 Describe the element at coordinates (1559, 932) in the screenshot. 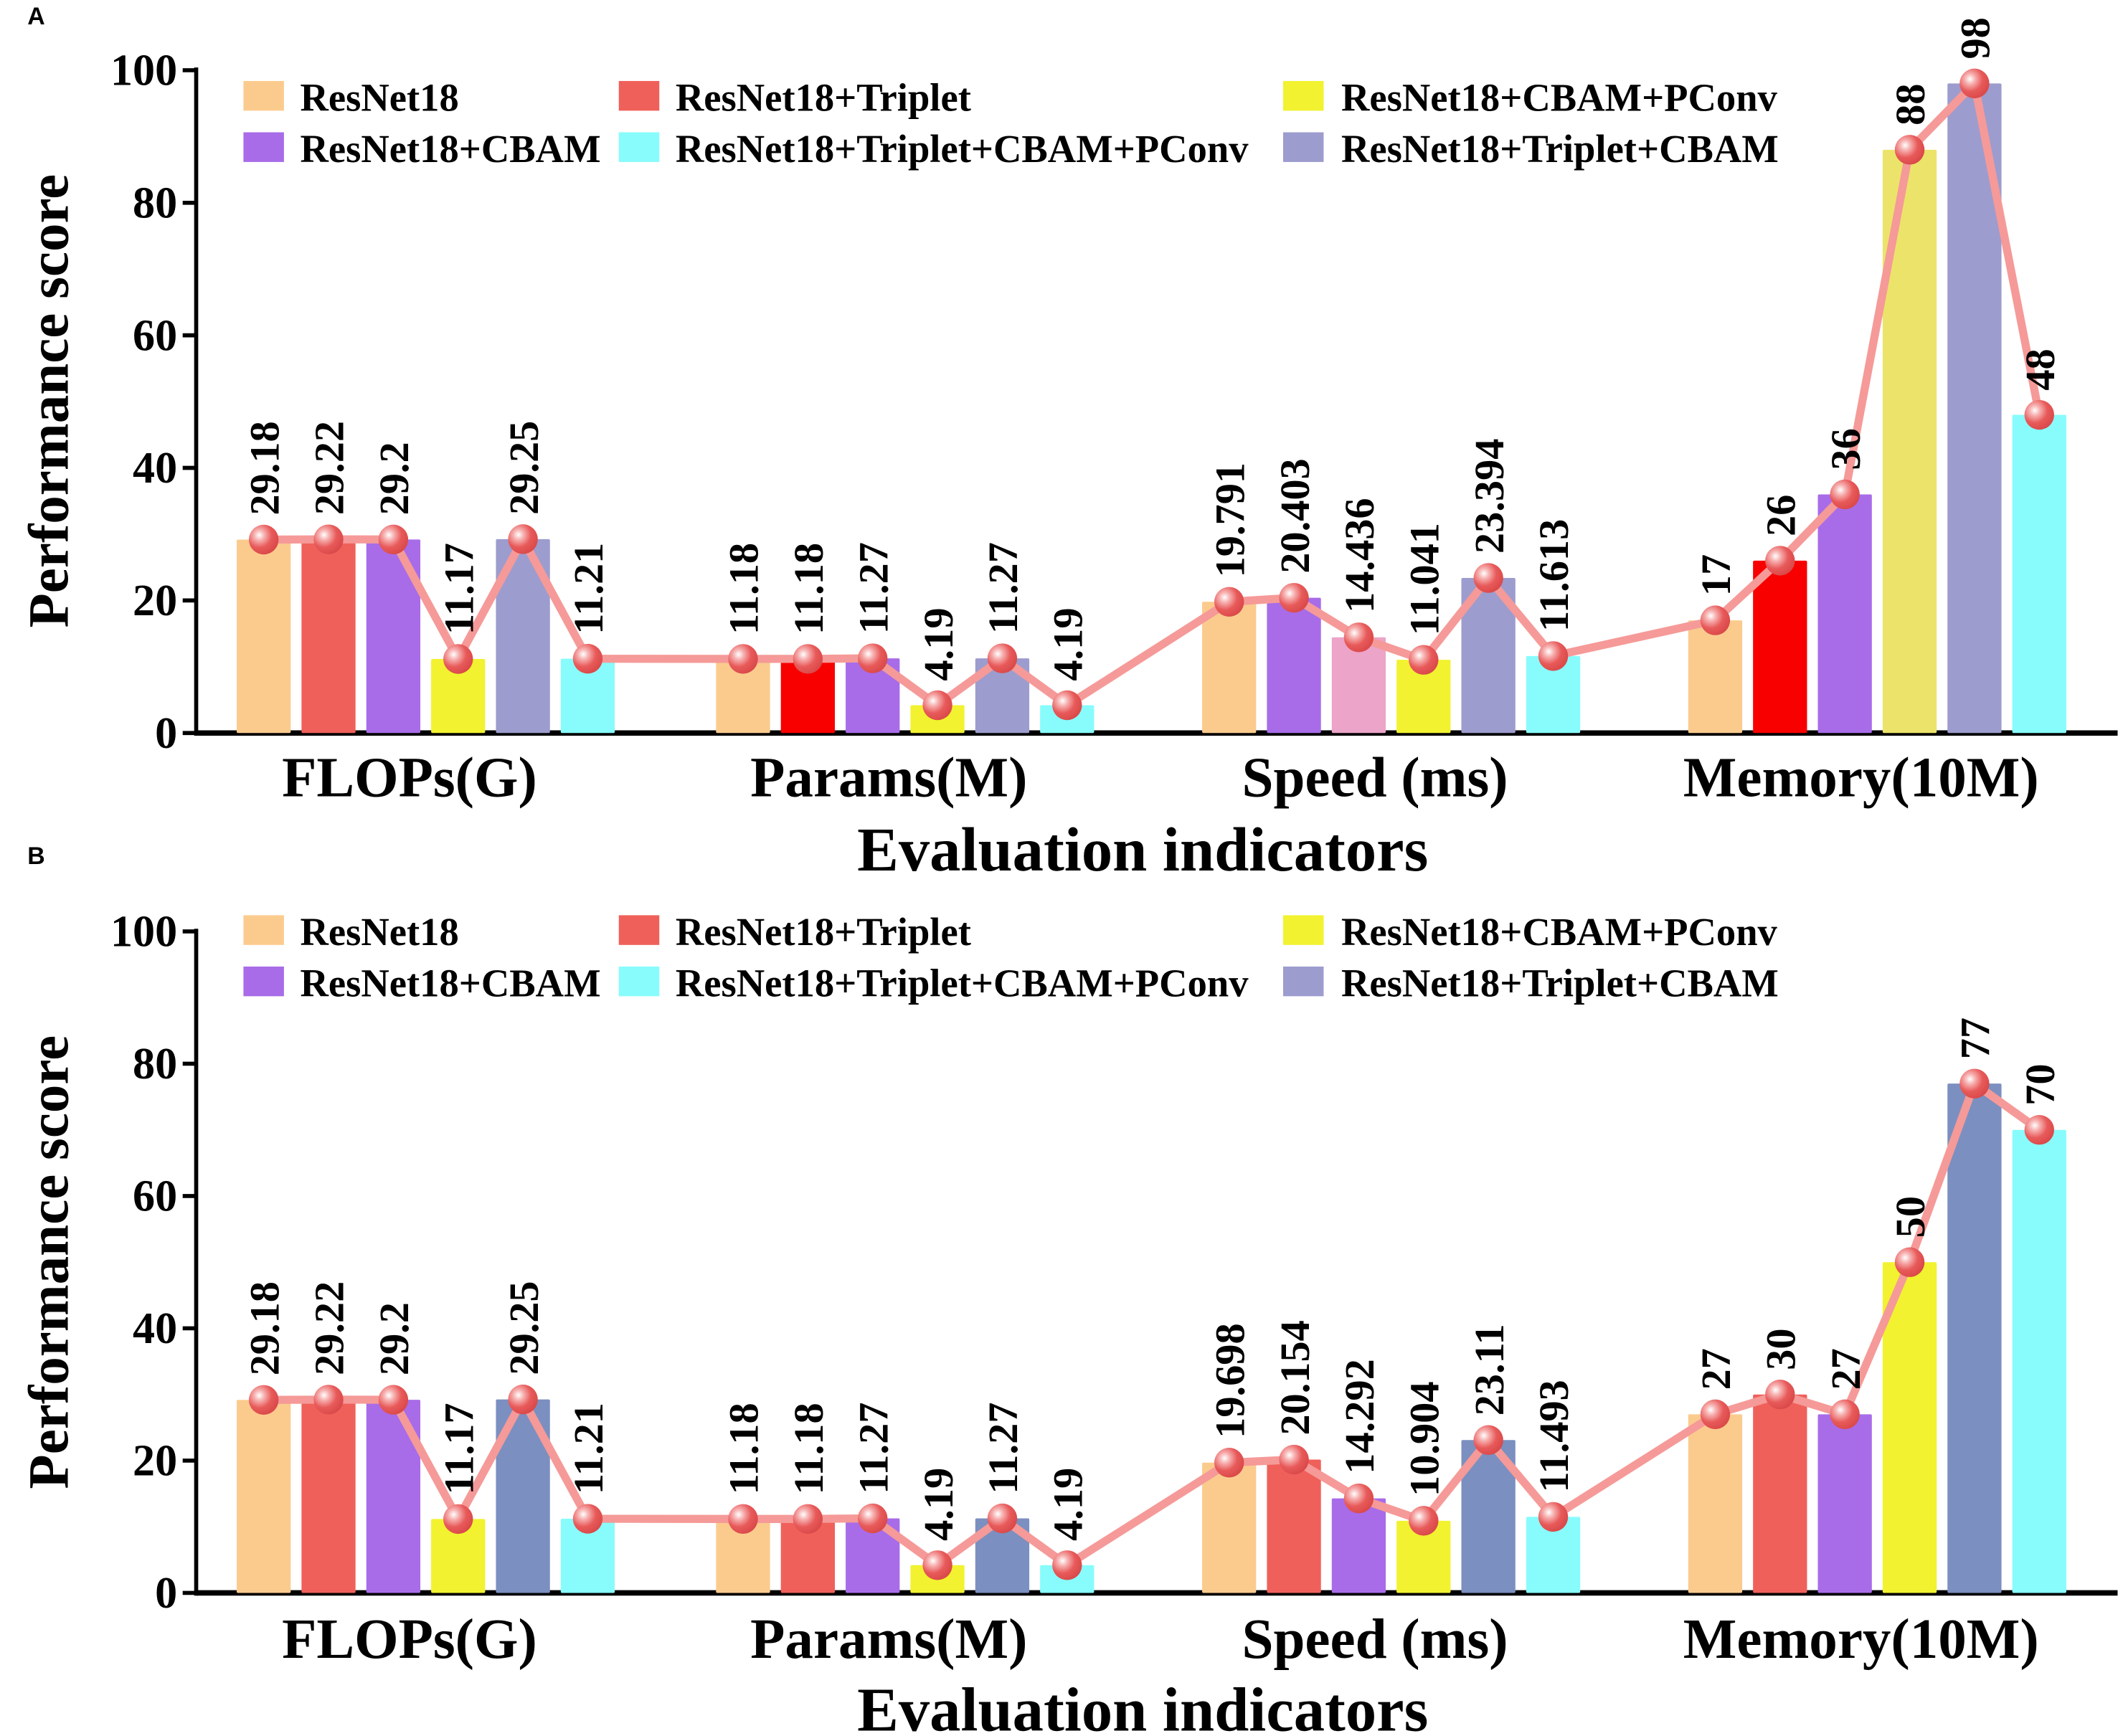

I see `legend-label: ResNet18+CBAM+PConv` at that location.